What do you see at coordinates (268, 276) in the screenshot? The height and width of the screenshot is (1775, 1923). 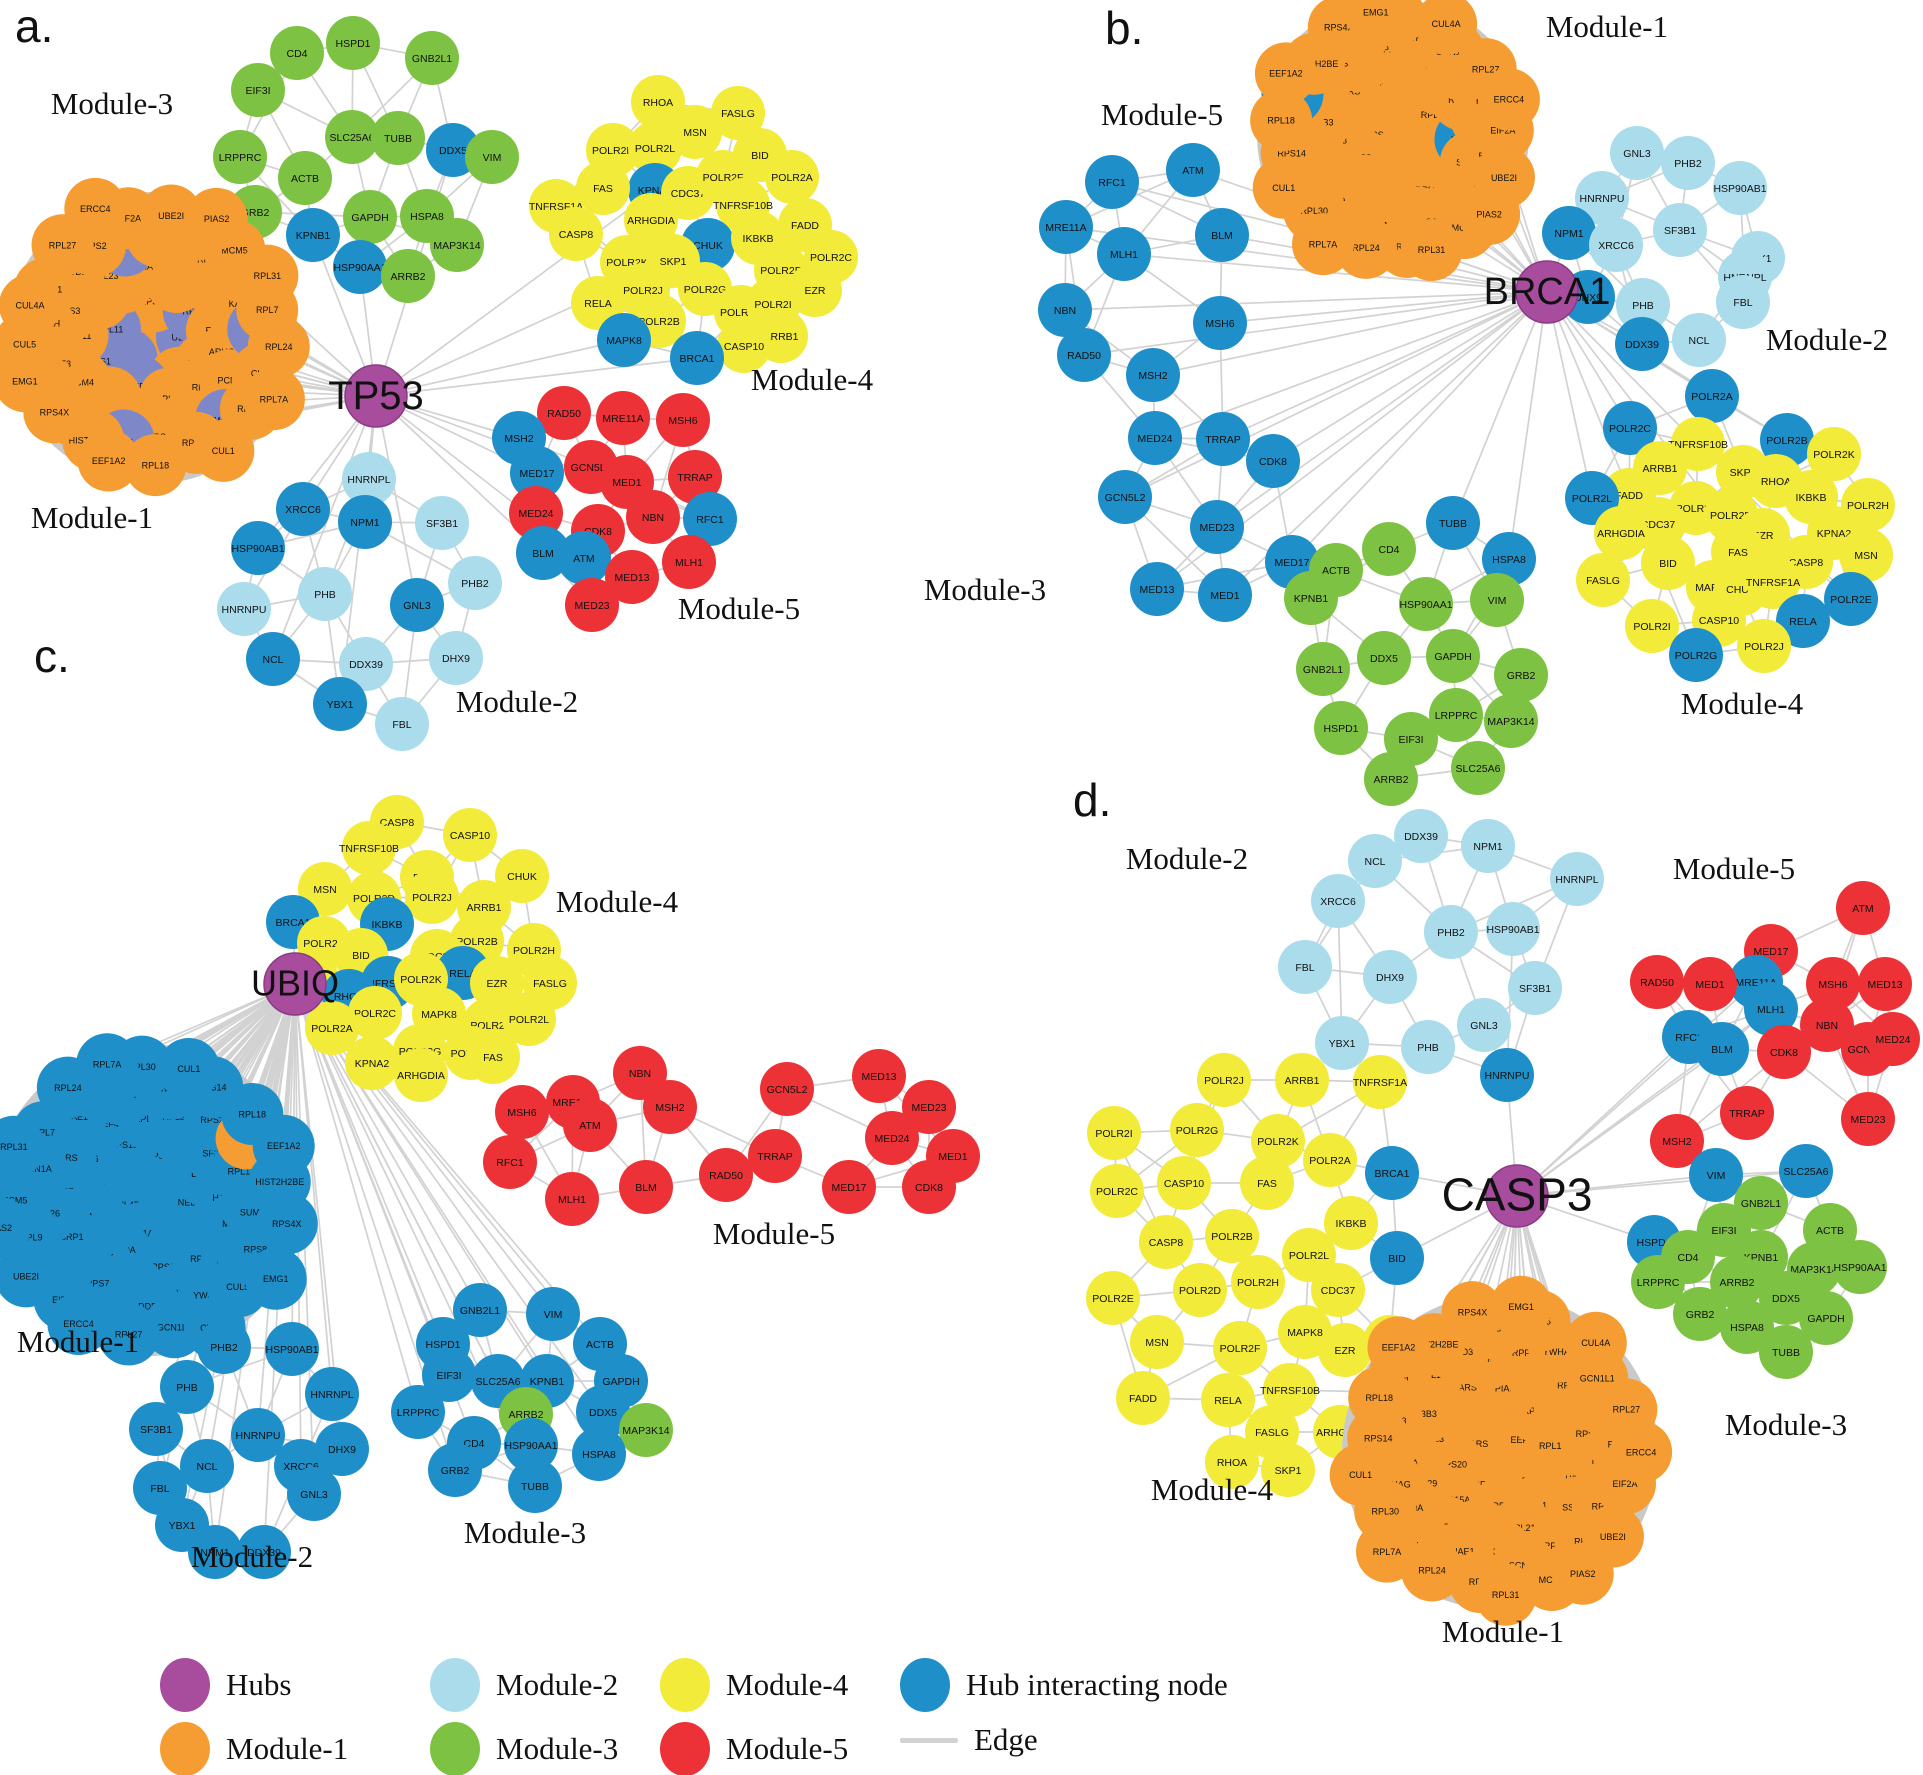 I see `node-label-RPL31: RPL31` at bounding box center [268, 276].